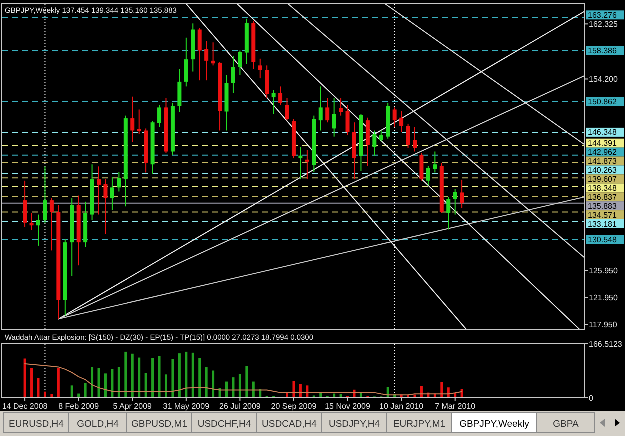  What do you see at coordinates (419, 423) in the screenshot?
I see `tab: EURJPY,M1` at bounding box center [419, 423].